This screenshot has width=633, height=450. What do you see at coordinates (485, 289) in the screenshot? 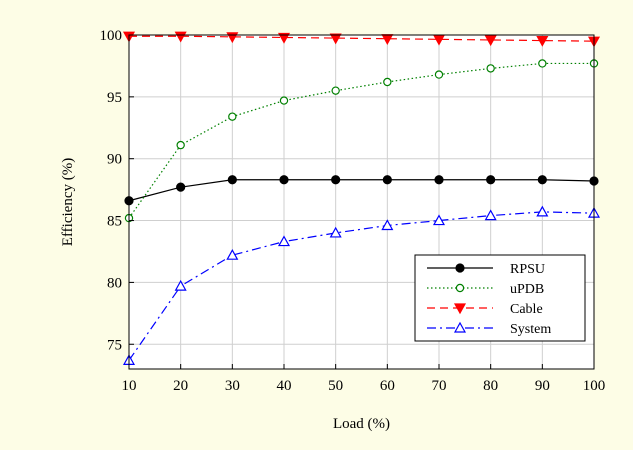
I see `legend-entry-updb: uPDB` at bounding box center [485, 289].